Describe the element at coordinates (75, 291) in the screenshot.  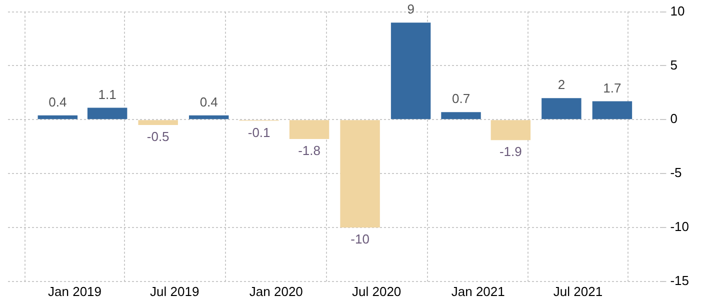
I see `x-tick-label: Jan 2019` at that location.